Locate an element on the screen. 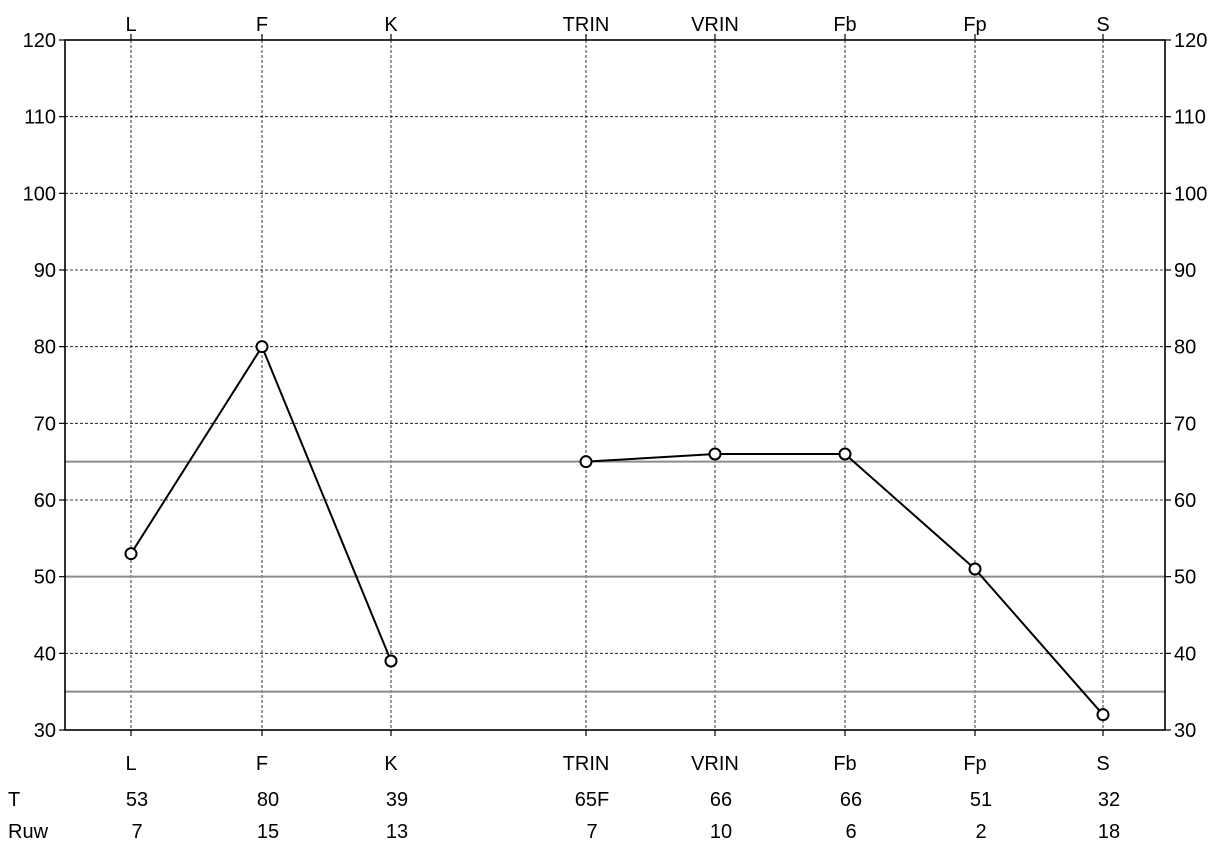 The width and height of the screenshot is (1229, 850). table-row-label: T is located at coordinates (14, 800).